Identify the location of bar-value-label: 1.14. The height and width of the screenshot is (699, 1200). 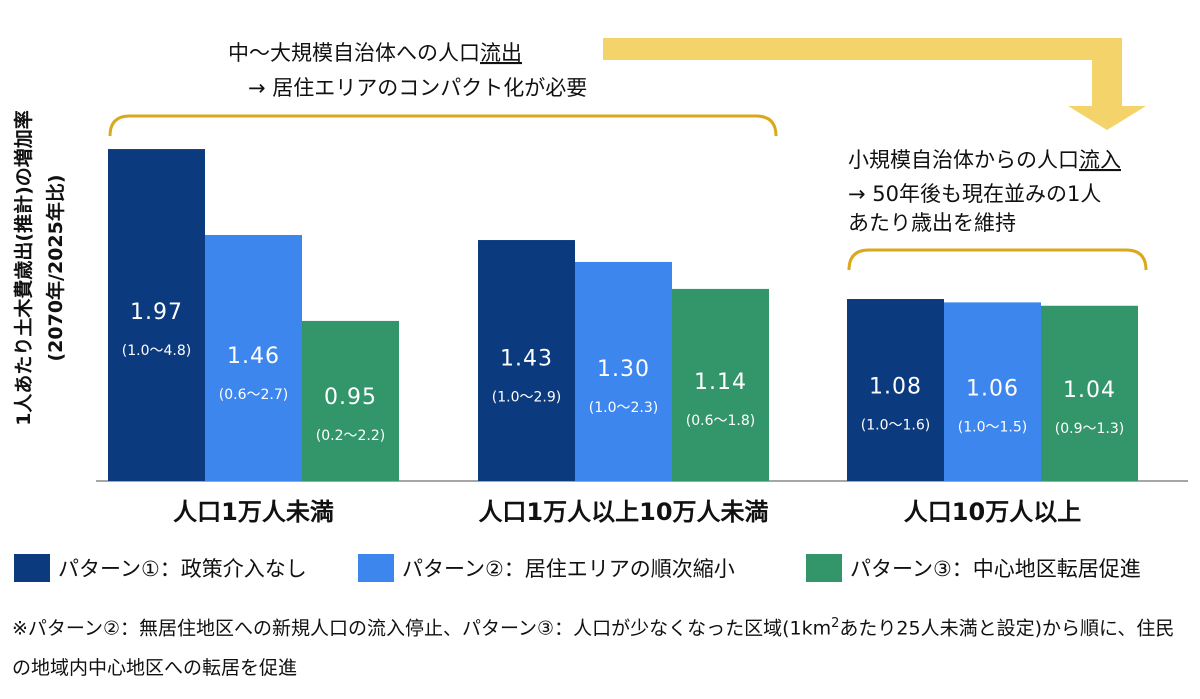
(720, 382).